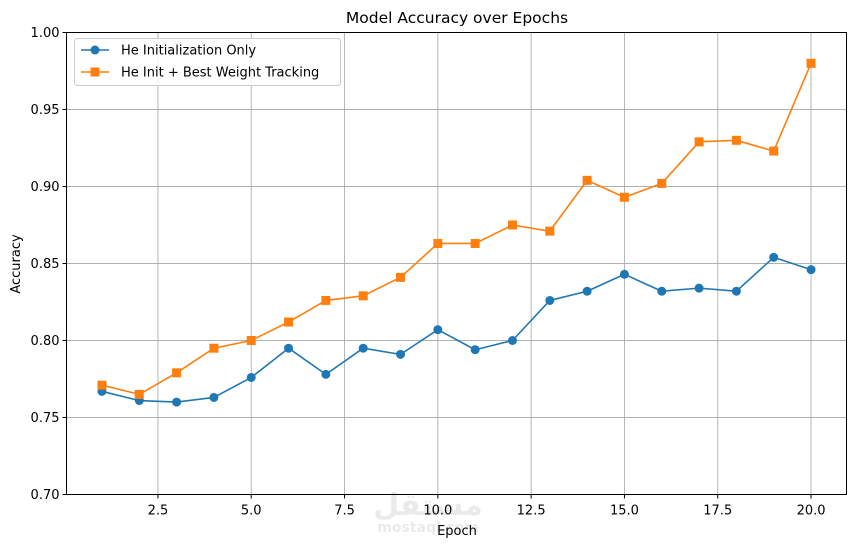 This screenshot has height=547, width=855. I want to click on y-tick-label: 0.85, so click(45, 264).